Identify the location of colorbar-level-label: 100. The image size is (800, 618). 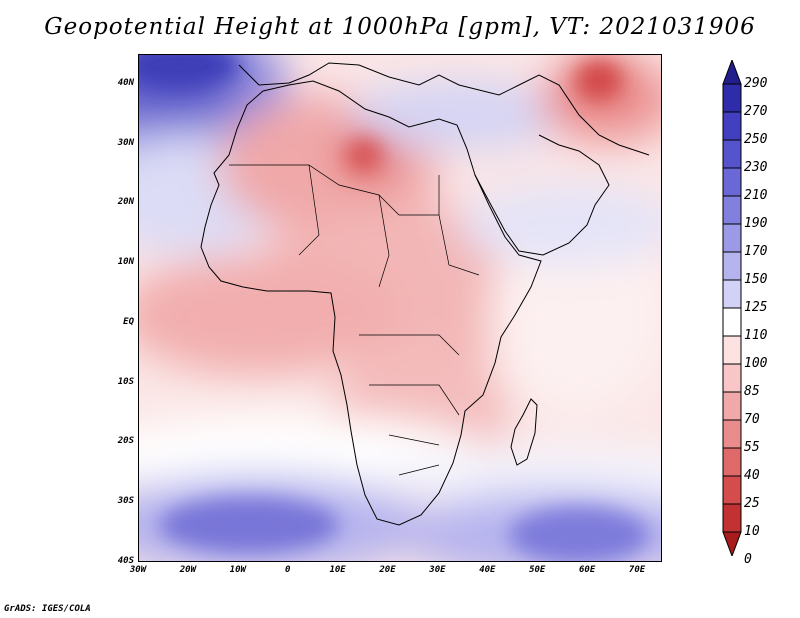
(756, 363).